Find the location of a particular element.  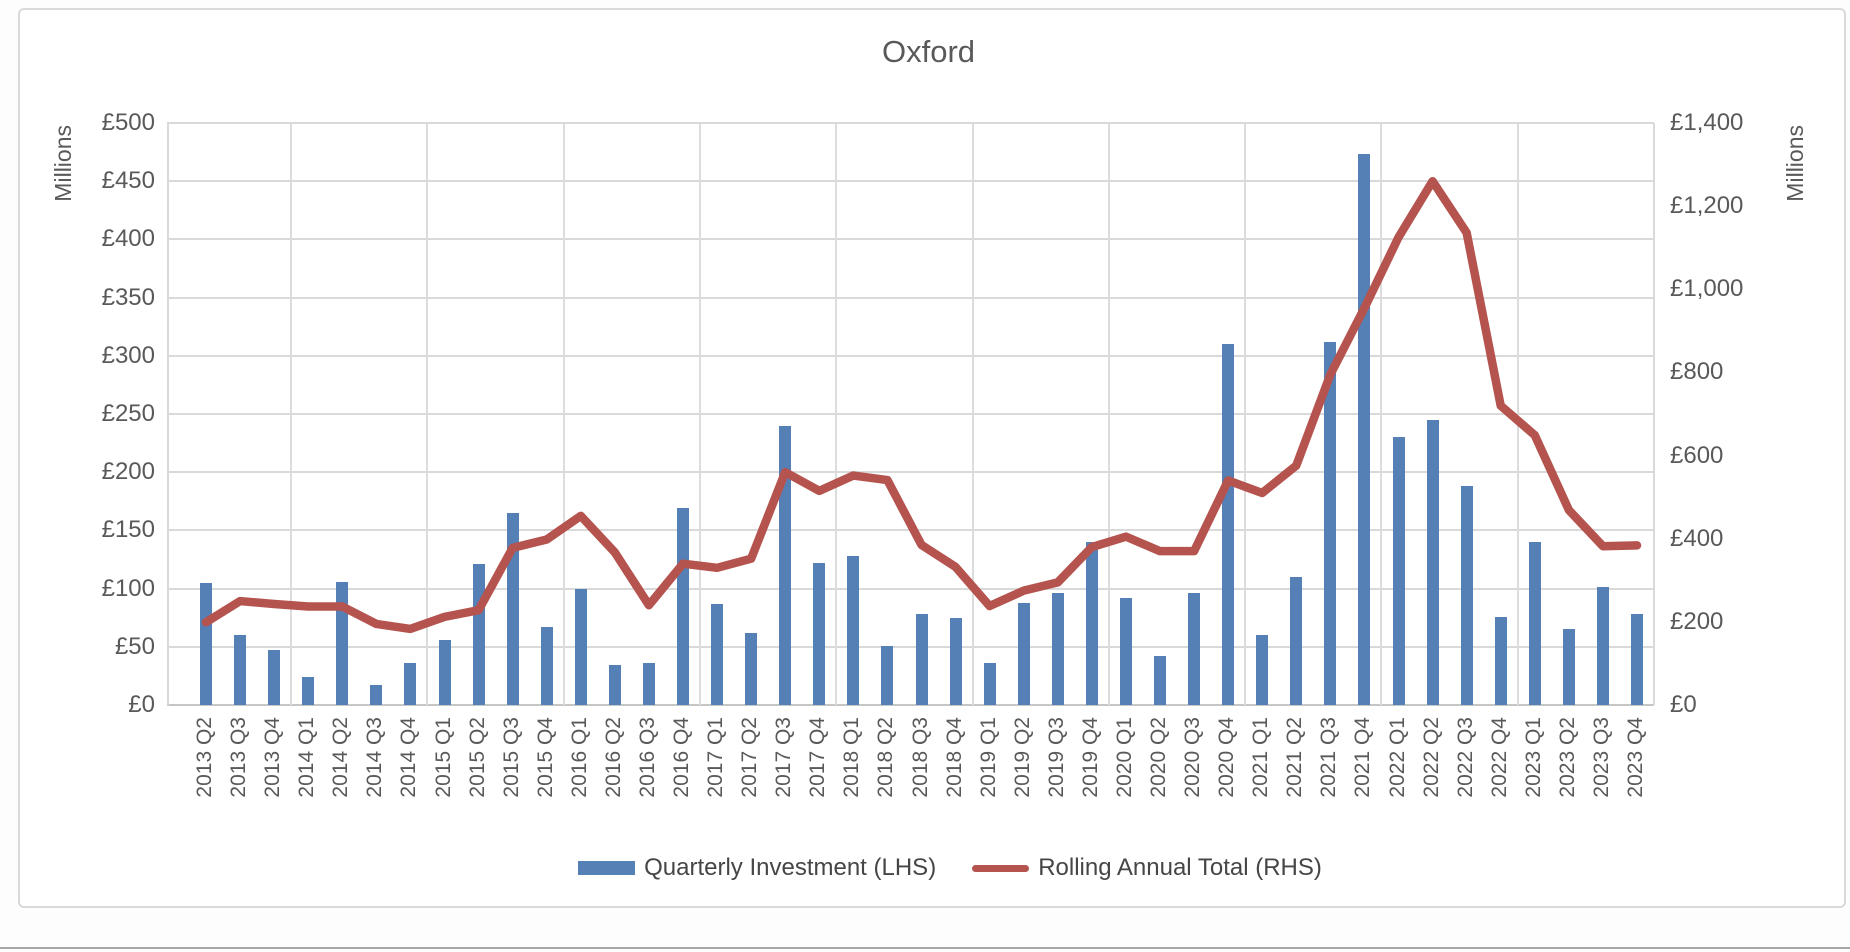

left-axis-tick-label: £500 is located at coordinates (128, 122).